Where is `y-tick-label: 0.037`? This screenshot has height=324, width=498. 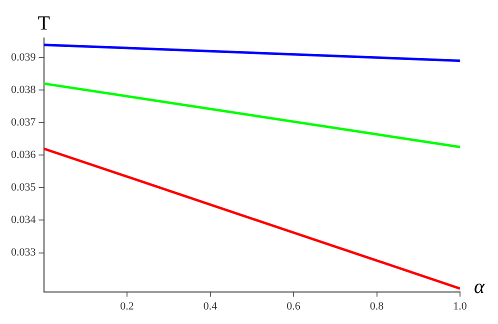 y-tick-label: 0.037 is located at coordinates (23, 122).